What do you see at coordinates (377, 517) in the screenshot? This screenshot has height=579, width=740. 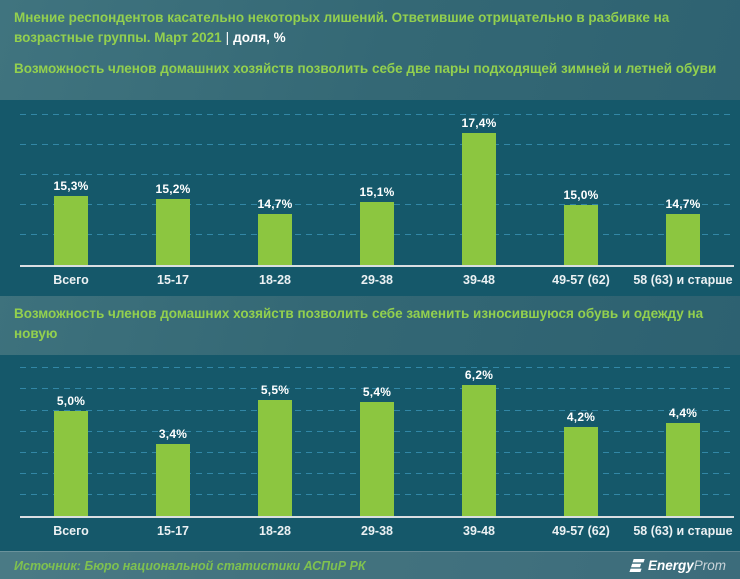 I see `chart2-x-axis-line` at bounding box center [377, 517].